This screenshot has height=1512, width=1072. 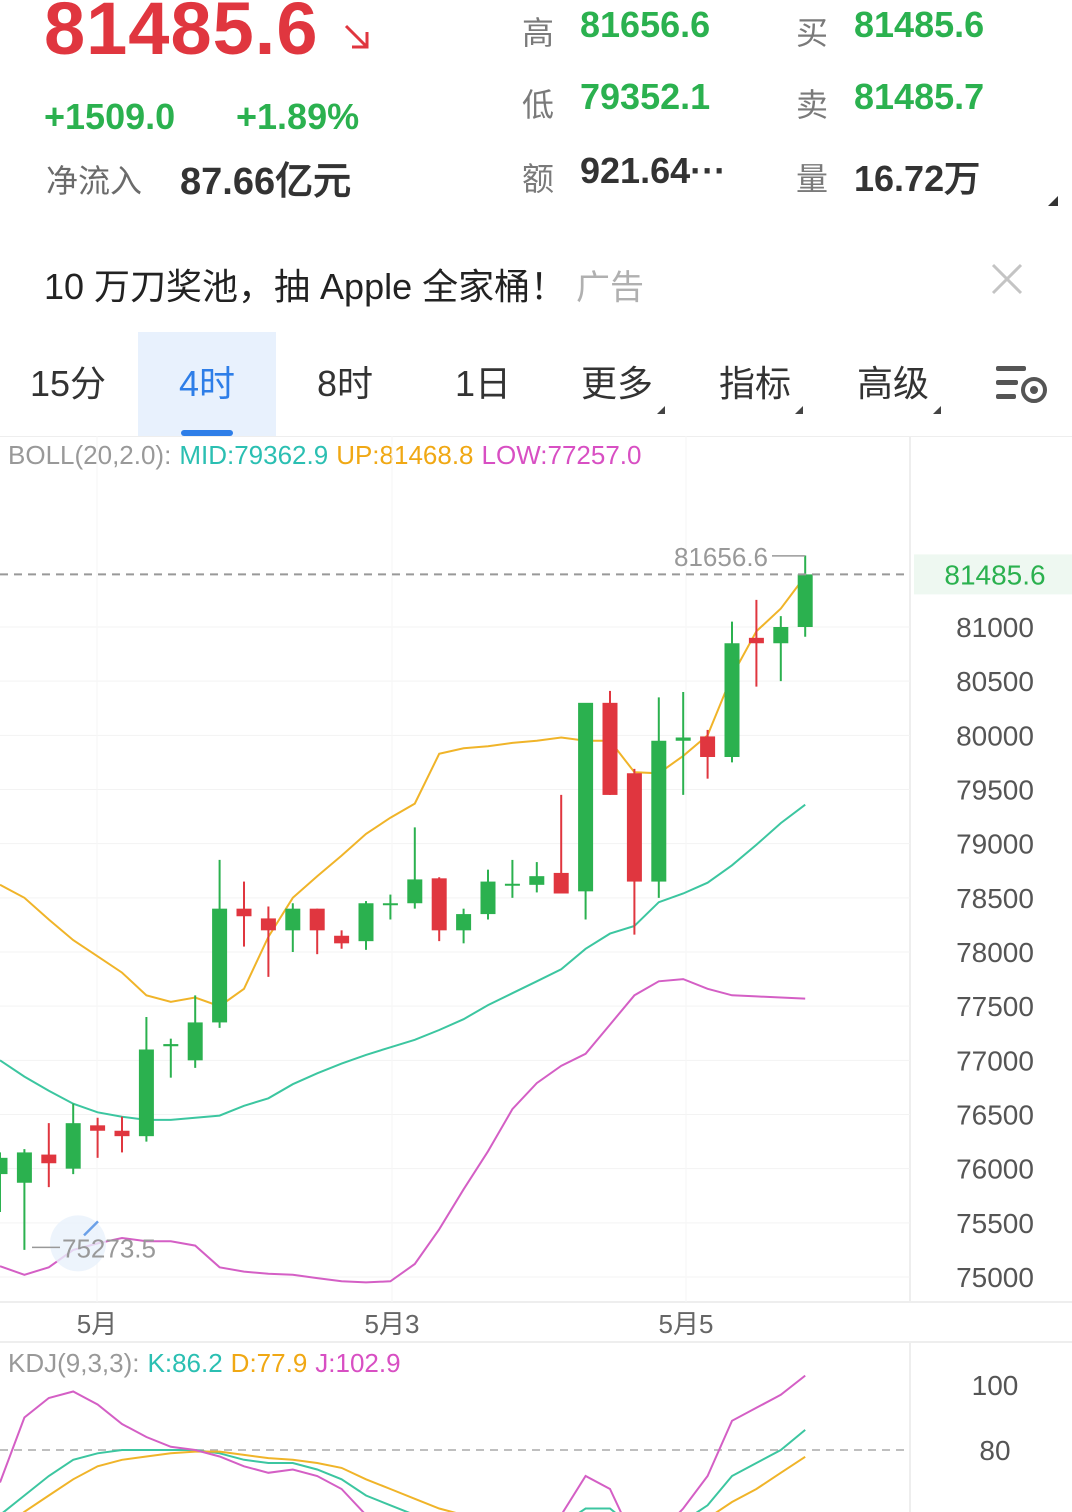 What do you see at coordinates (1022, 384) in the screenshot?
I see `chart-settings-icon` at bounding box center [1022, 384].